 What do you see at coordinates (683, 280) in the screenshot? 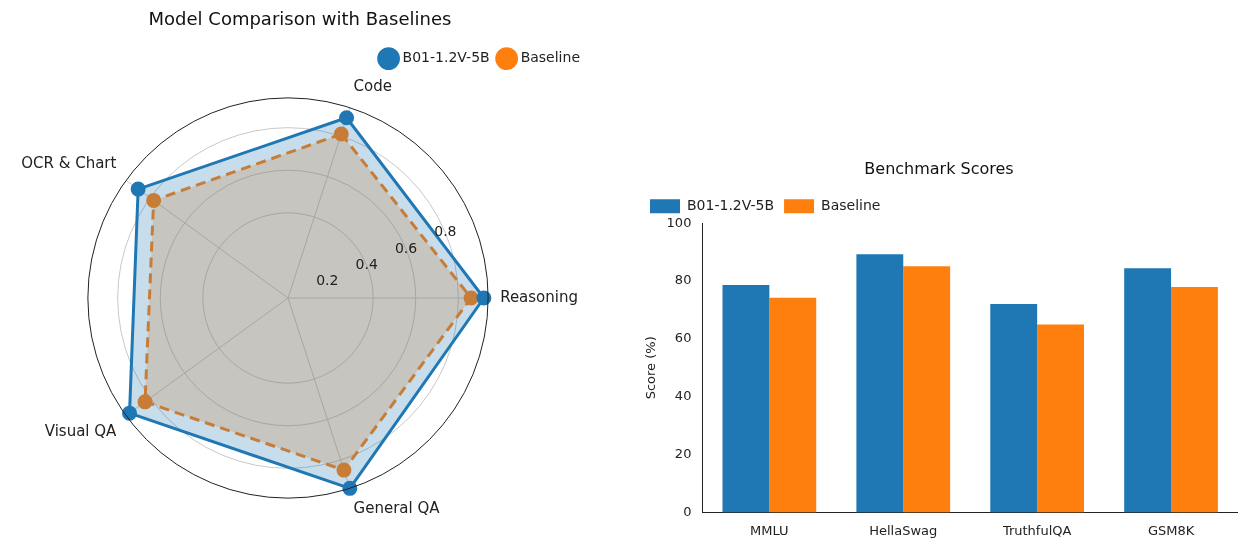
I see `y-tick-label: 80` at bounding box center [683, 280].